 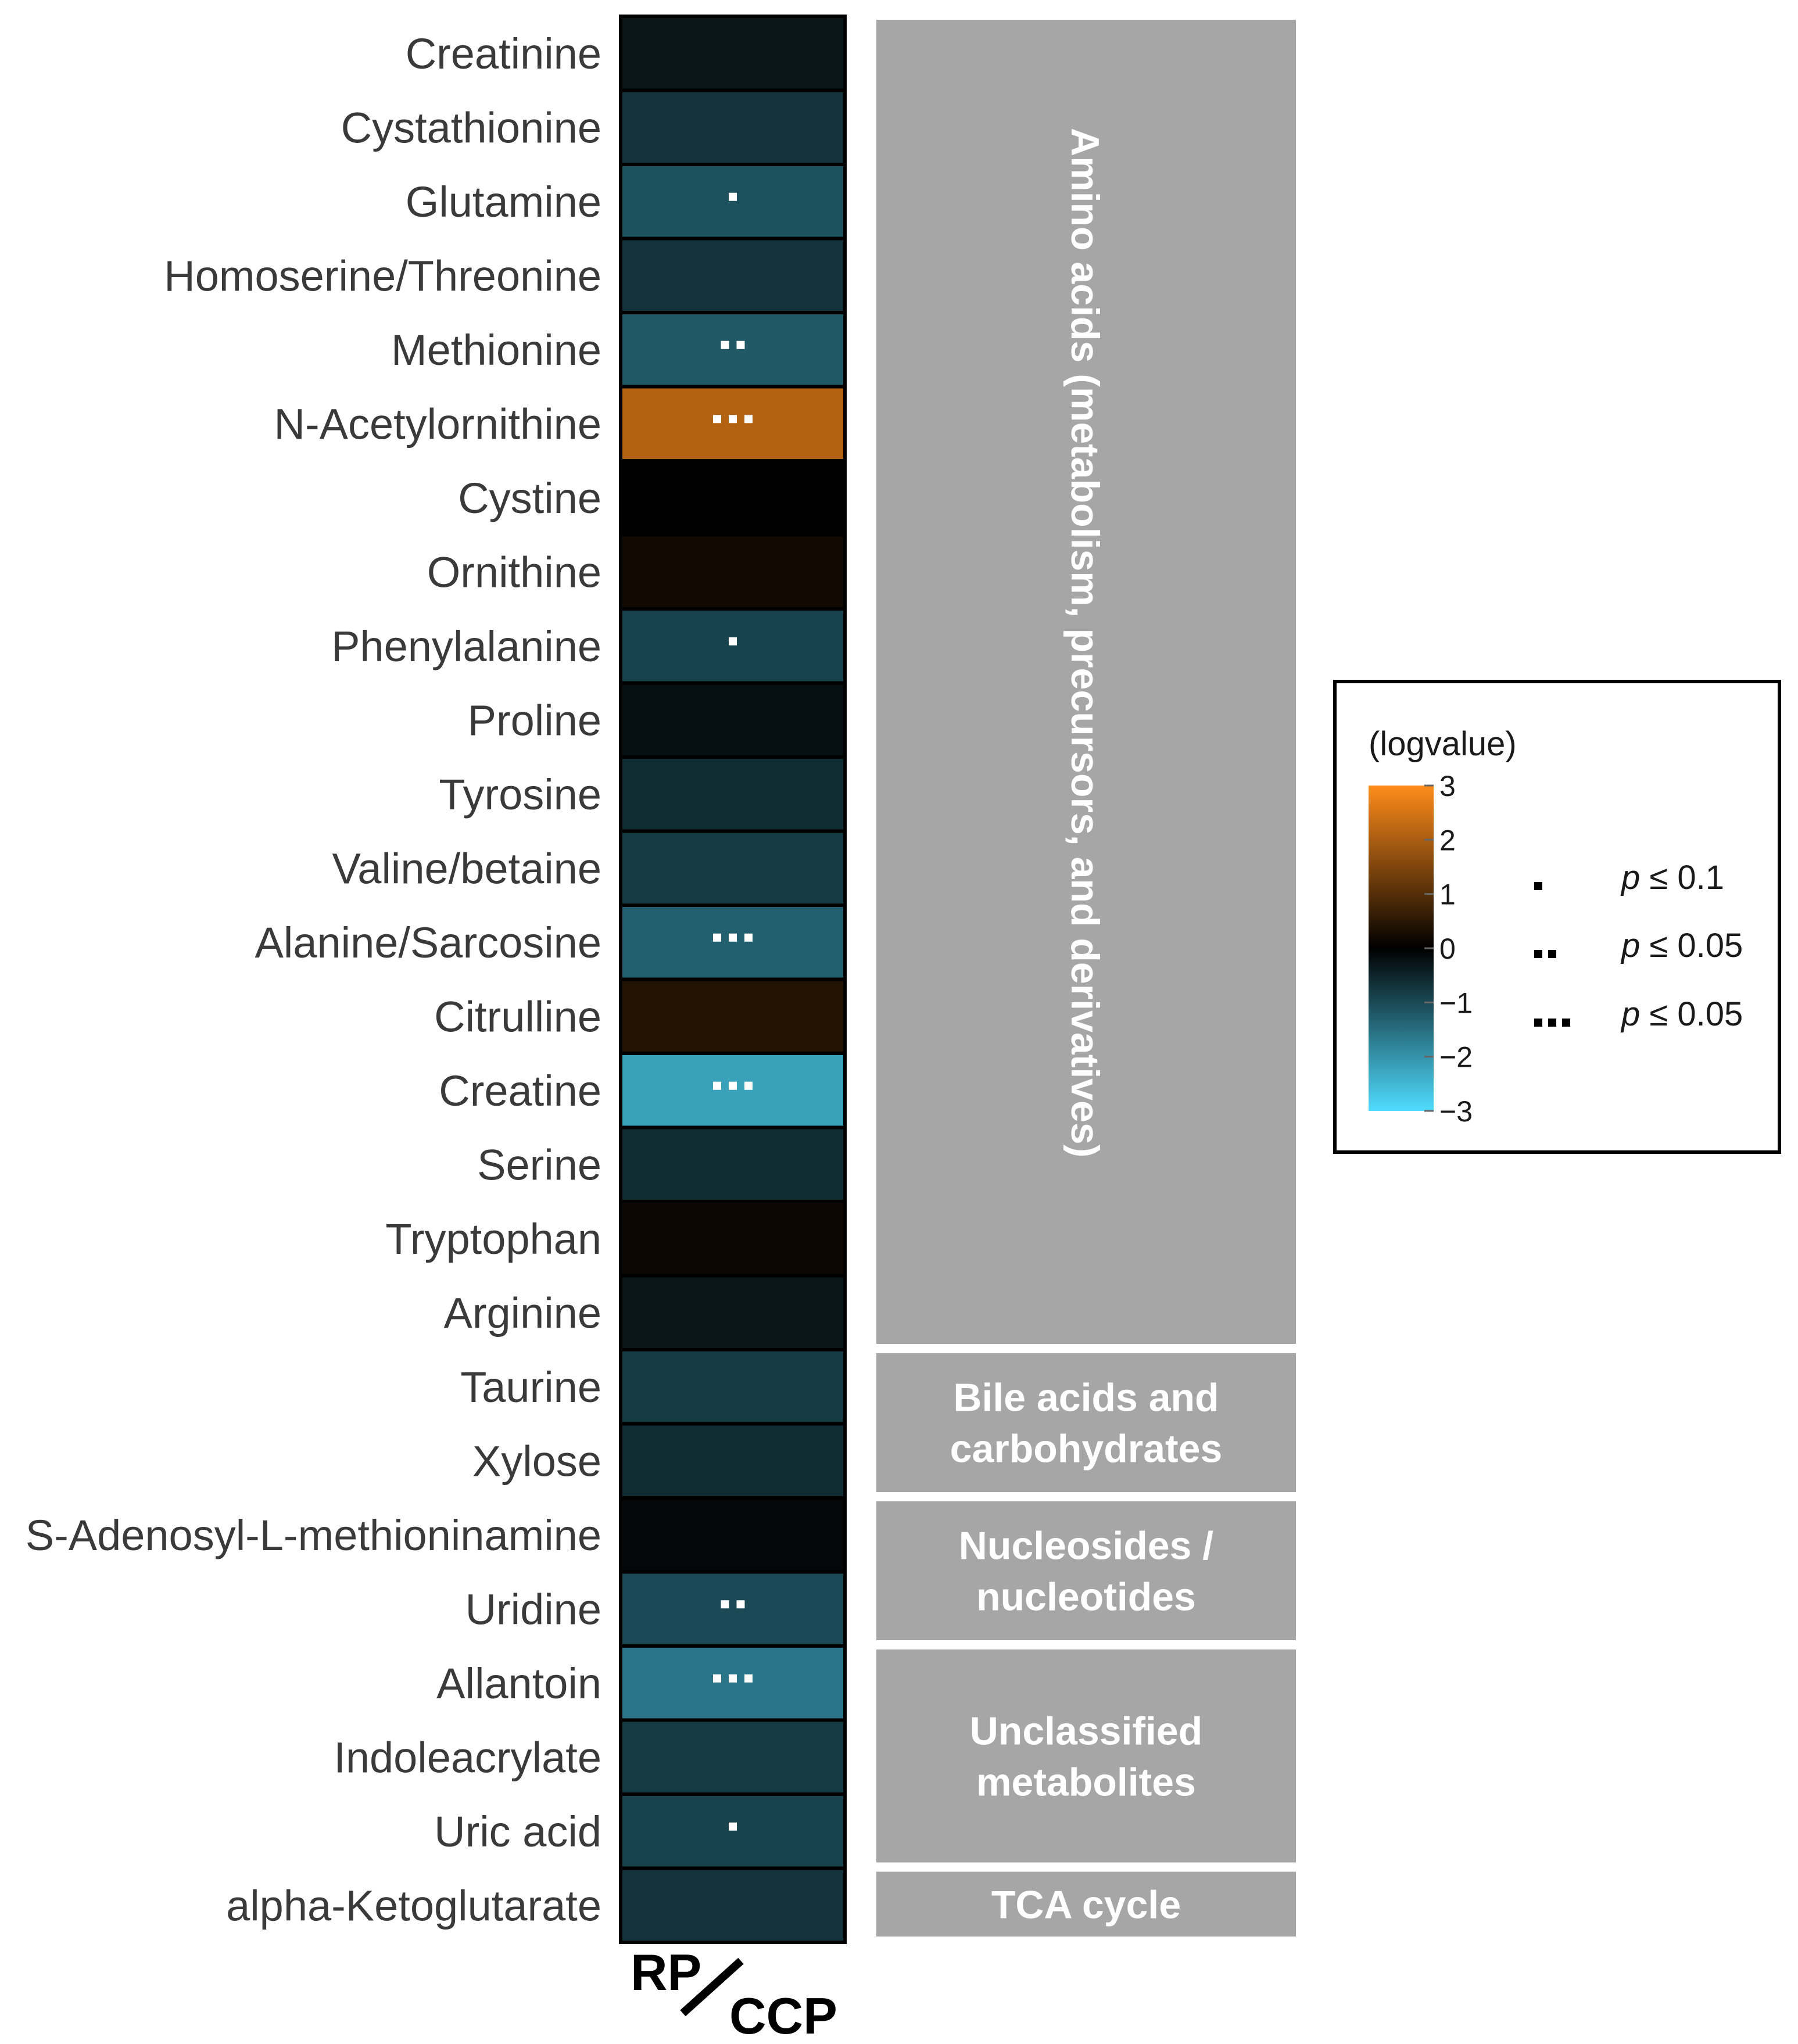 I want to click on row-label: Tyrosine, so click(x=520, y=794).